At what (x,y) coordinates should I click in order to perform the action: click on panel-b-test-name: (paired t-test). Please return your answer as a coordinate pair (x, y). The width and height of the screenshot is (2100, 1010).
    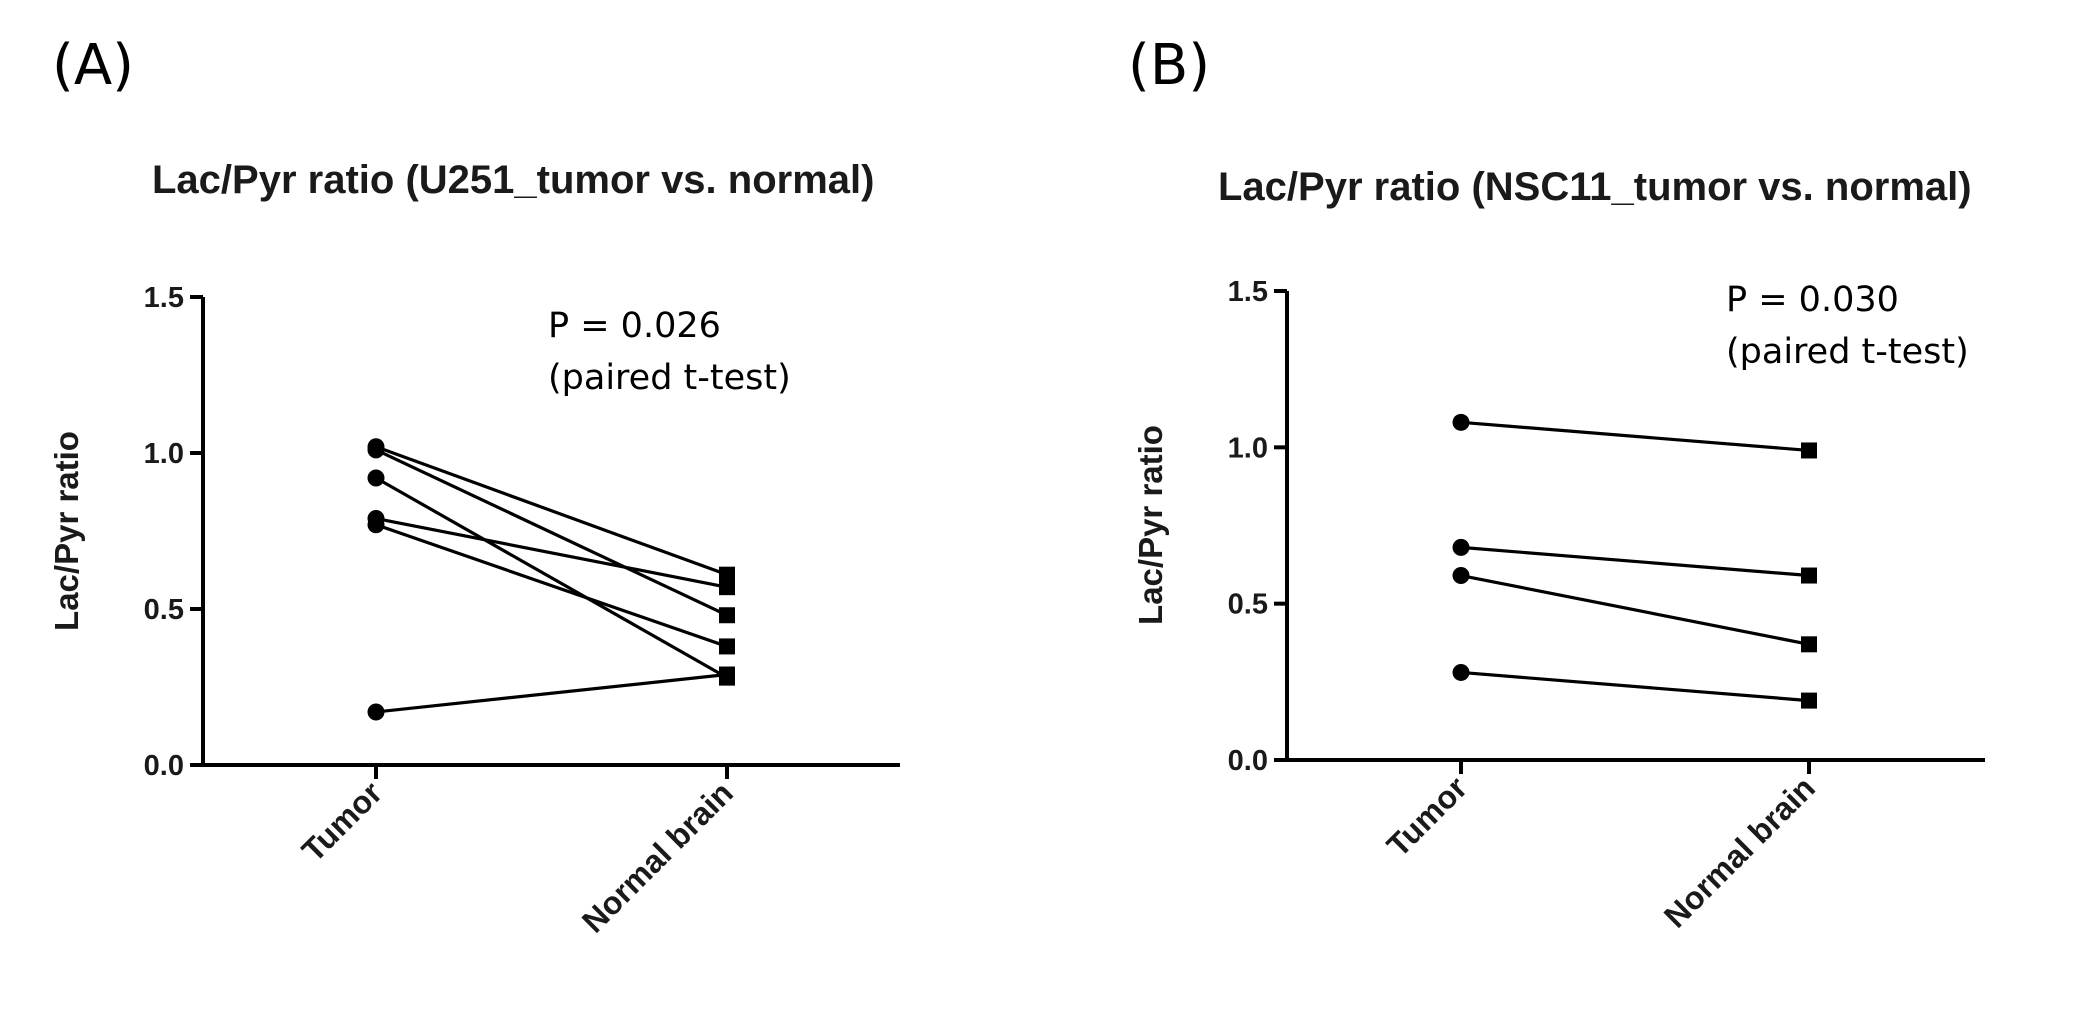
    Looking at the image, I should click on (1847, 352).